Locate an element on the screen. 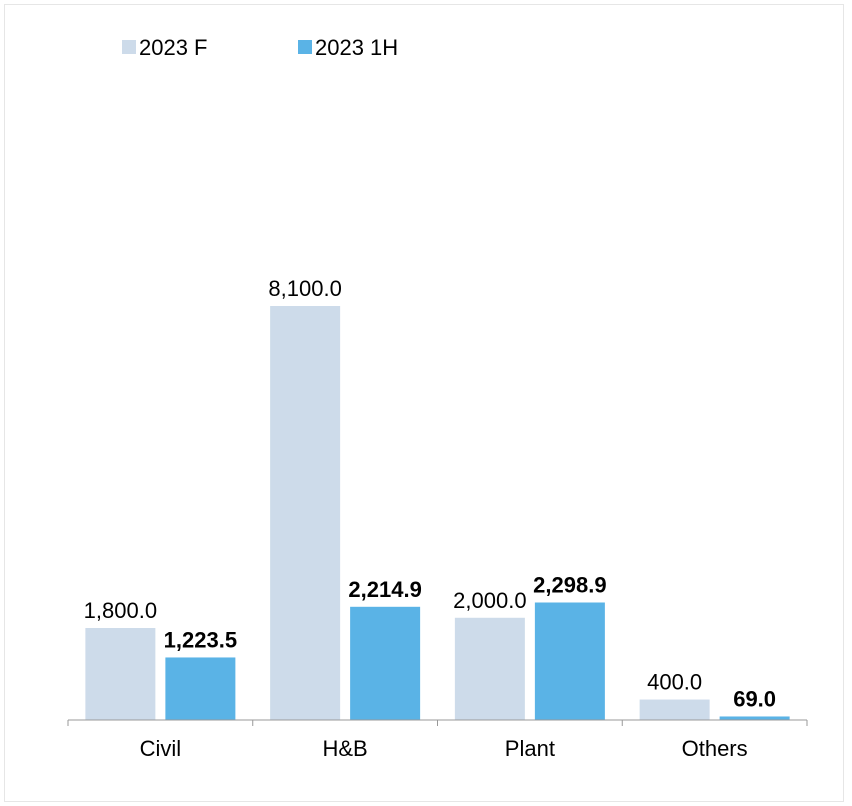 The image size is (852, 806). data-label-2-4: 69.0 is located at coordinates (754, 698).